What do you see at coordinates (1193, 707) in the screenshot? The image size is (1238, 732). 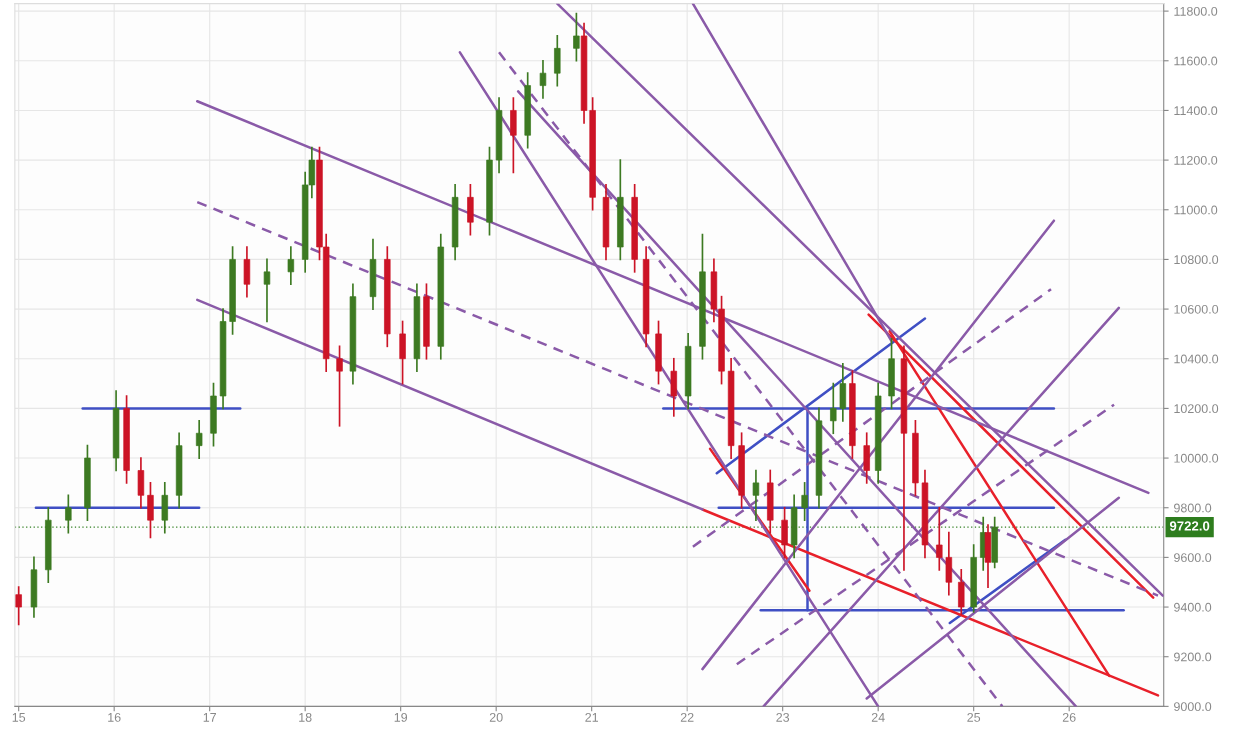 I see `y-tick-label: 9000.0` at bounding box center [1193, 707].